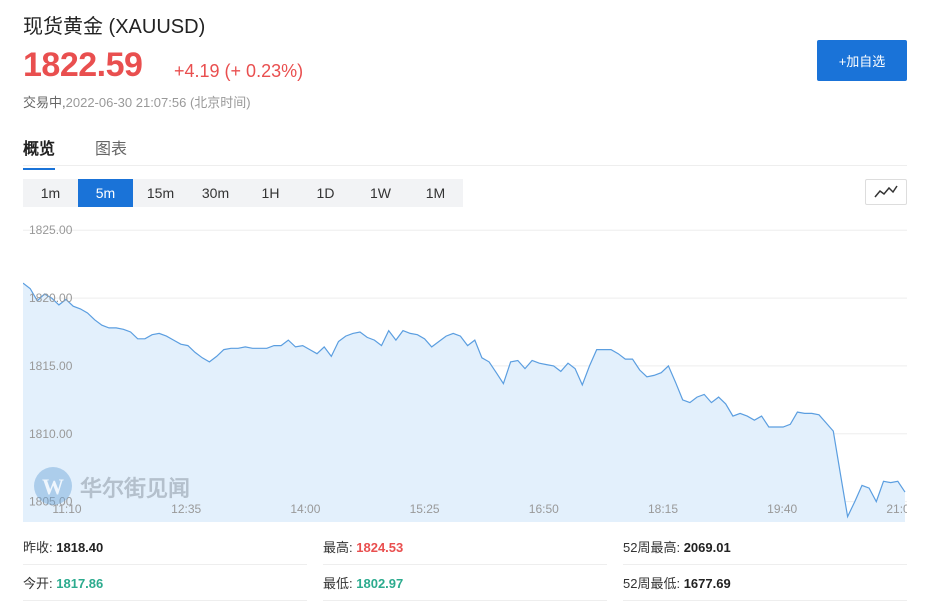 The height and width of the screenshot is (614, 927). Describe the element at coordinates (215, 193) in the screenshot. I see `period-30m: 30m` at that location.